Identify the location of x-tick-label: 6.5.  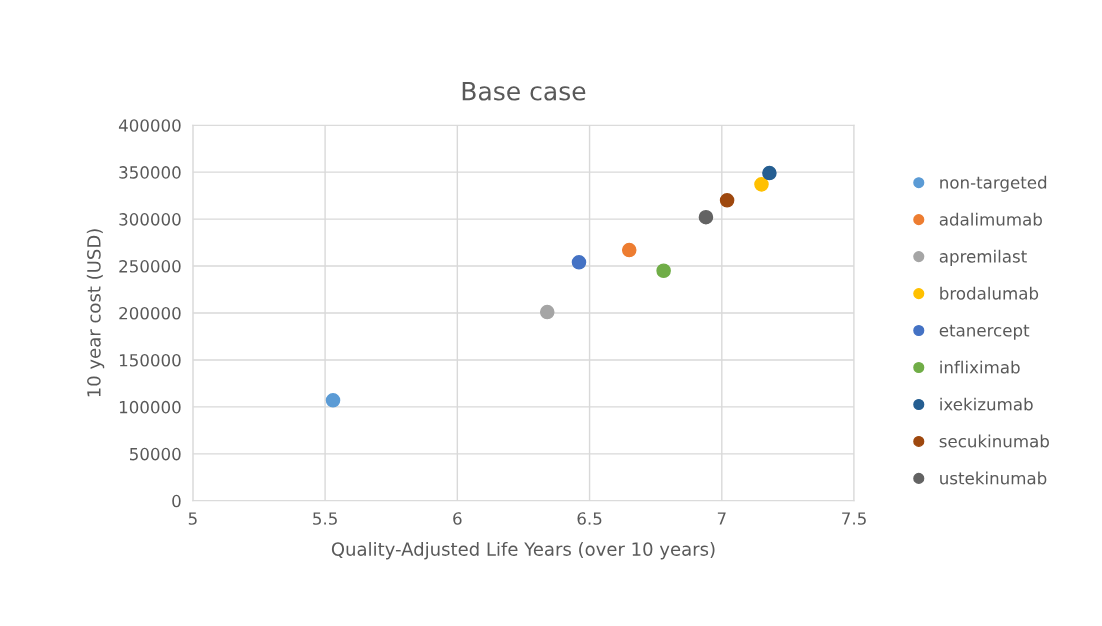
(589, 518).